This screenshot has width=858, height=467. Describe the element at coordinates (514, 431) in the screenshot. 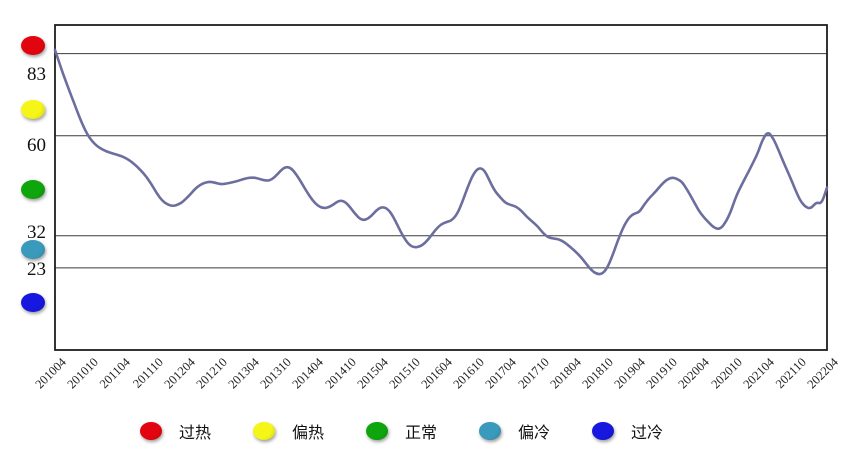

I see `legend-item-4: 偏冷` at that location.